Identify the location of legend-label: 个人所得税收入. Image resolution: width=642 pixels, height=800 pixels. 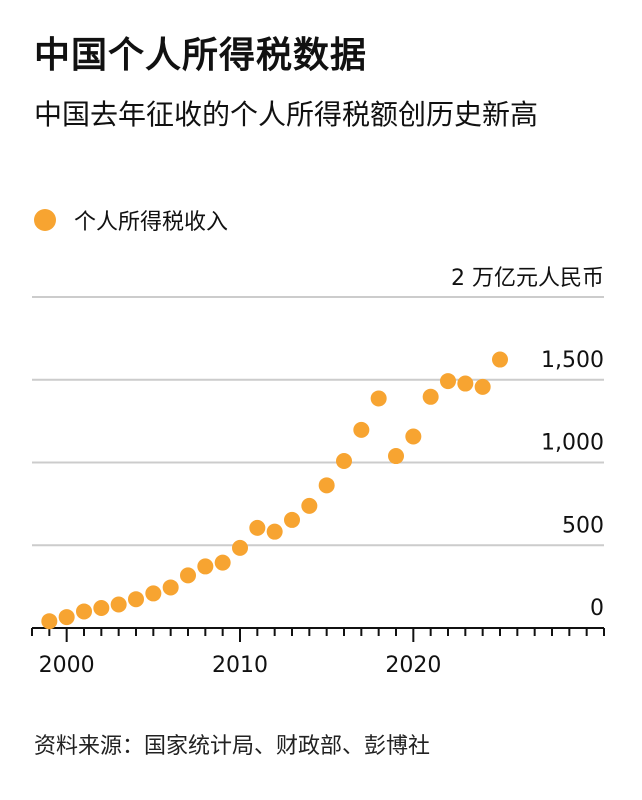
(151, 222).